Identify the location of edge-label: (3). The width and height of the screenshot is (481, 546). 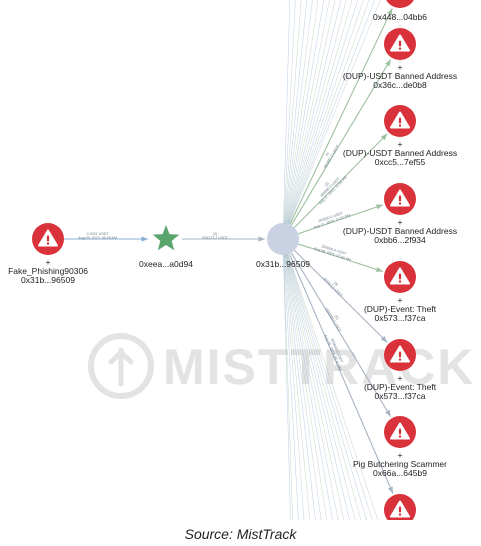
(336, 284).